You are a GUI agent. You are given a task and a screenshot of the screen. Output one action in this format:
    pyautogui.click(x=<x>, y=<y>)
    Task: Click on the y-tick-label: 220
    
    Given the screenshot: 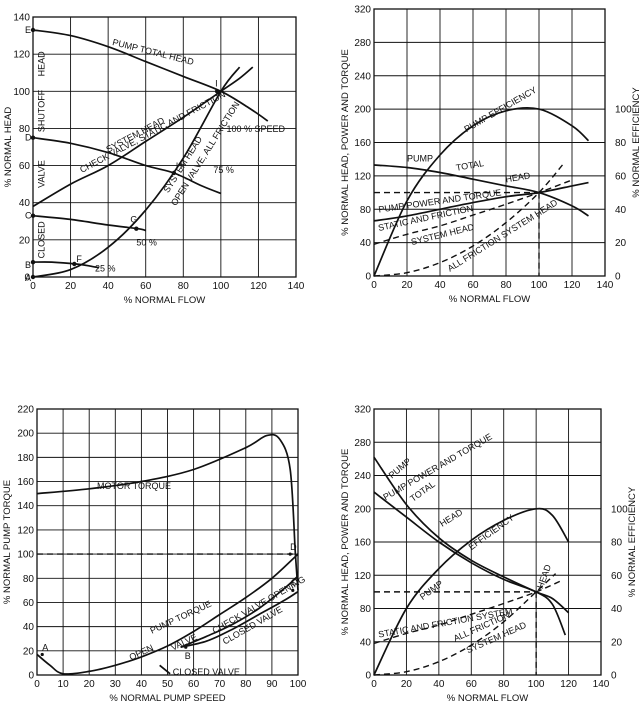 What is the action you would take?
    pyautogui.click(x=25, y=410)
    